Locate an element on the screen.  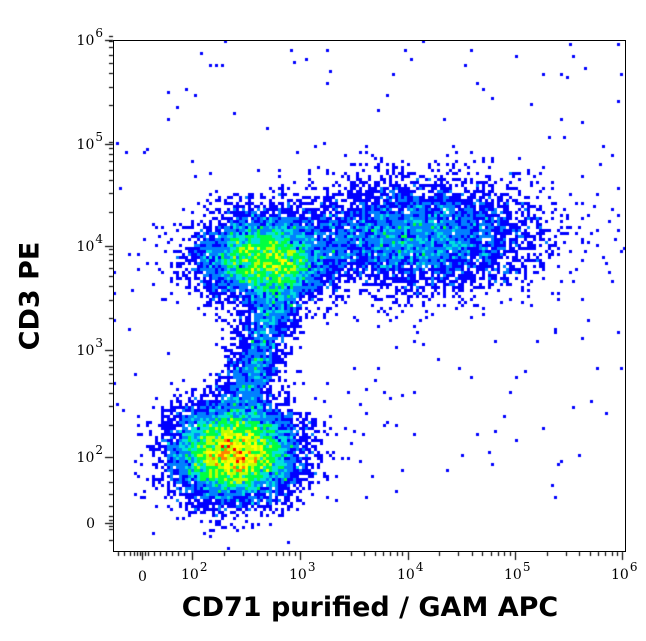
y-tick-label: 10⁴ is located at coordinates (89, 244).